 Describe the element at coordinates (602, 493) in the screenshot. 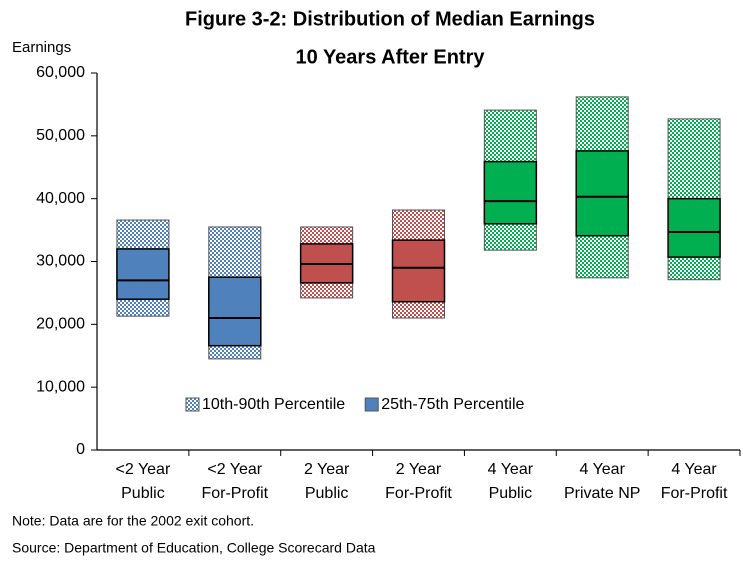

I see `x-tick-label: Private NP` at that location.